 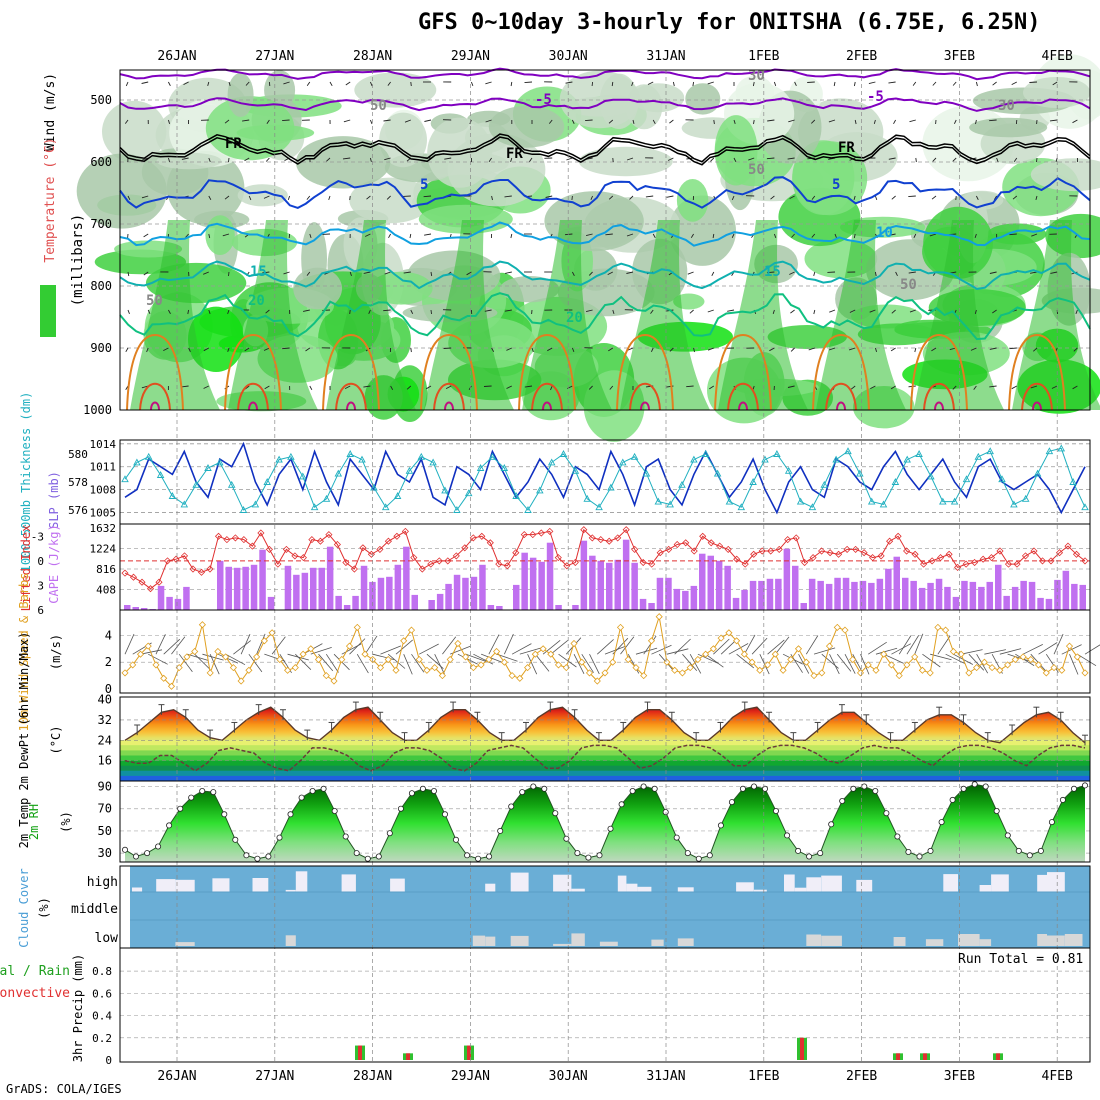 I want to click on date-label-top: 31JAN, so click(x=665, y=56).